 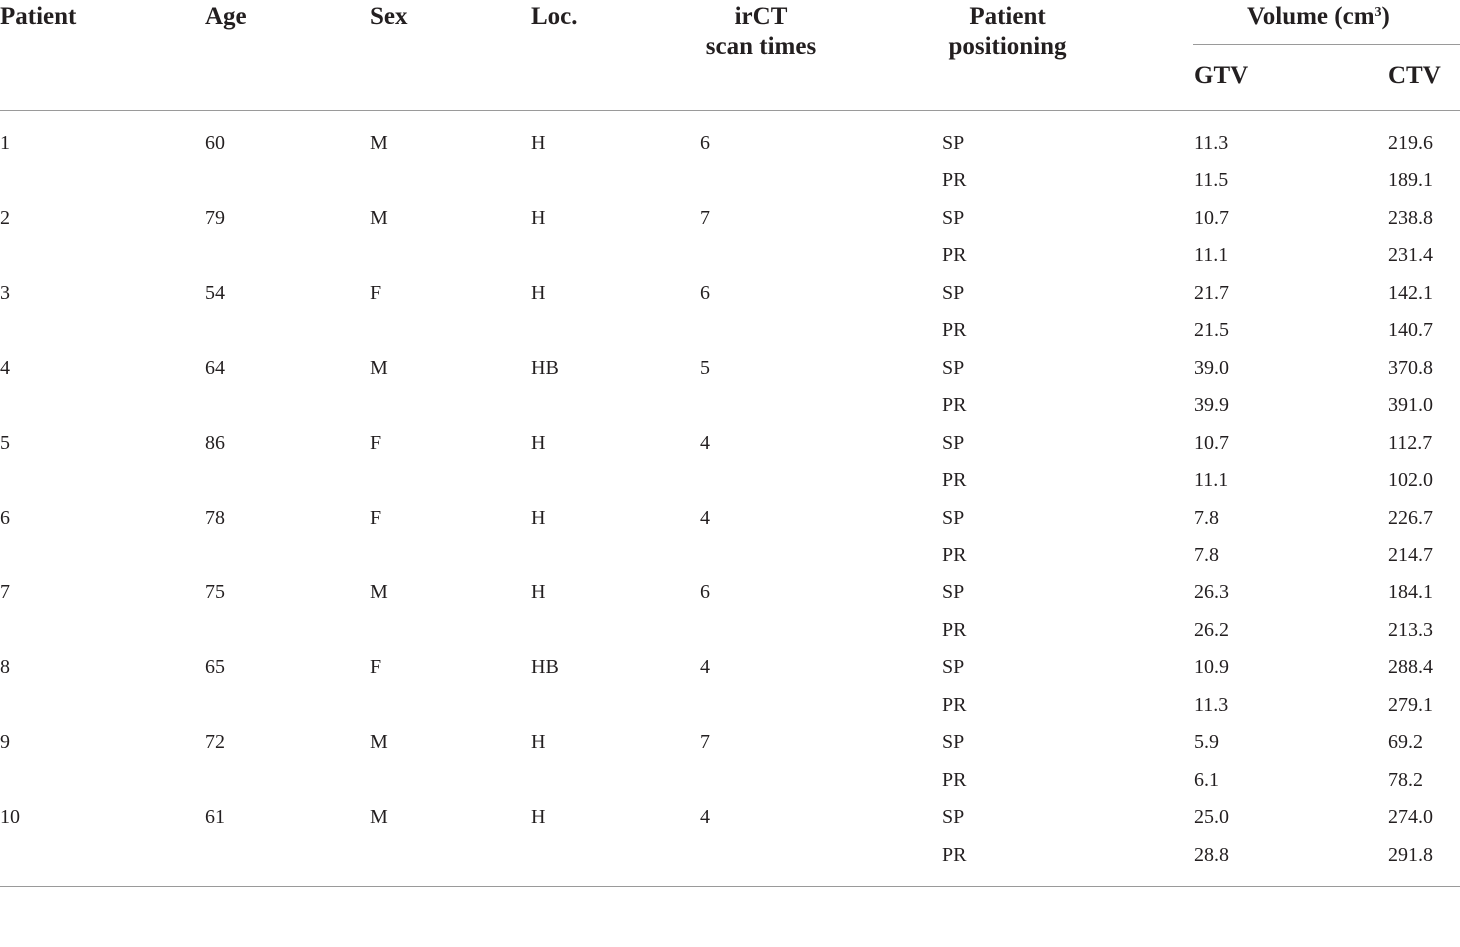 I want to click on cell-patient: 10, so click(x=10, y=817).